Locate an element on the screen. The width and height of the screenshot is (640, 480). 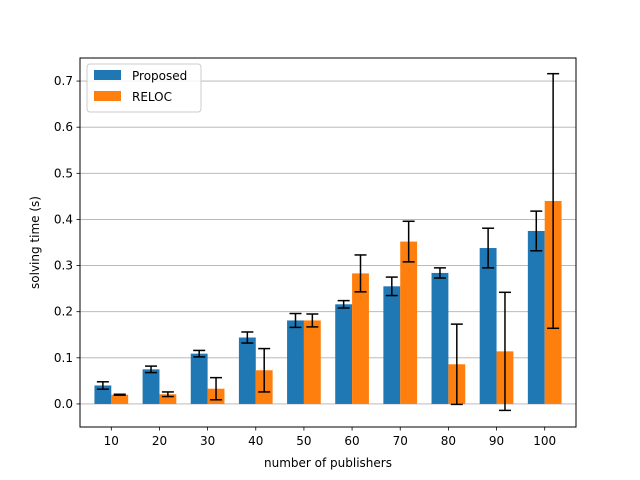
y-tick-label: 0.0 is located at coordinates (63, 404).